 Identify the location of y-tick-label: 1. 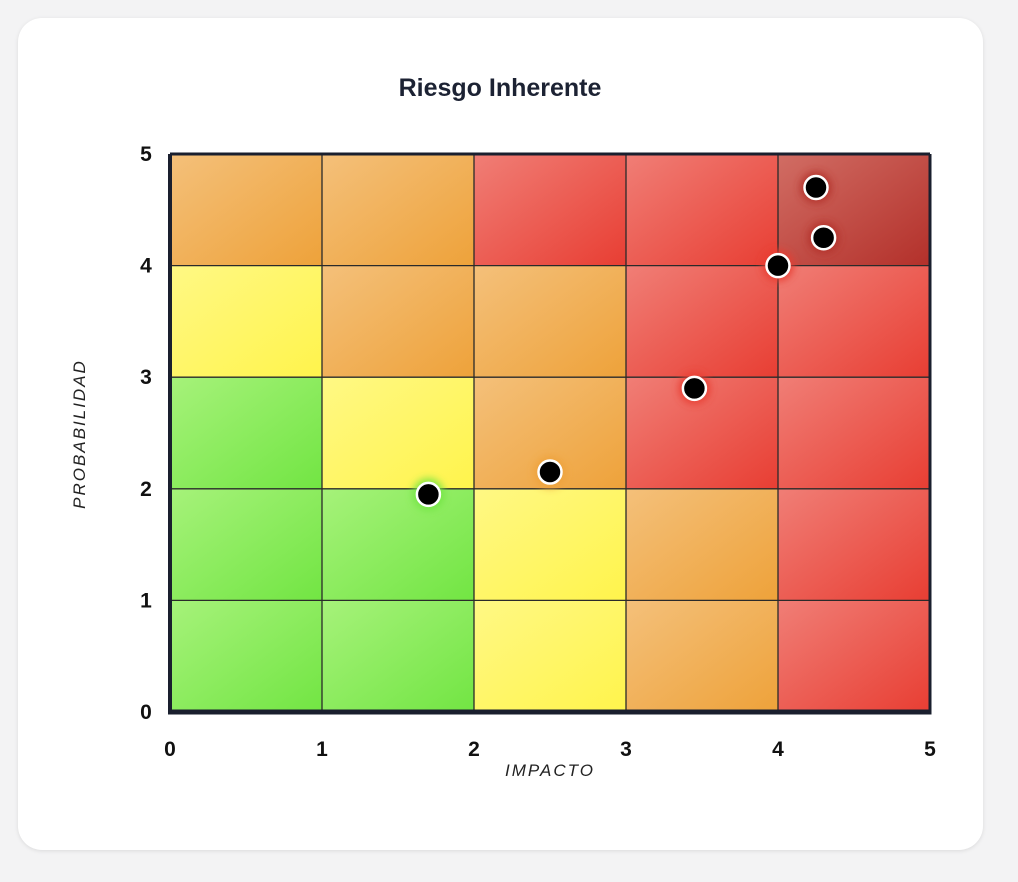
(146, 600).